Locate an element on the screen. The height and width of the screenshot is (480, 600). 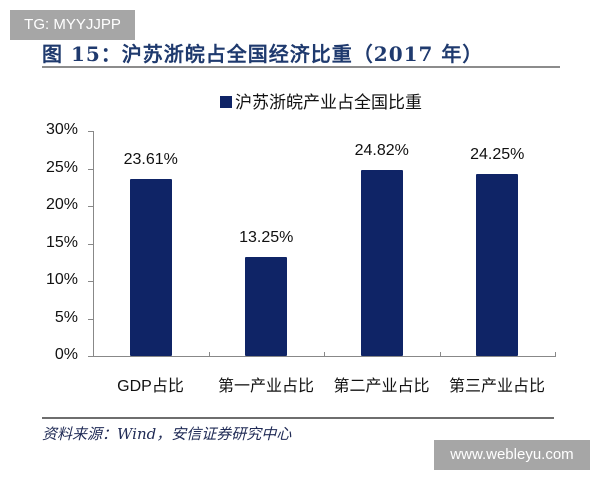
title-divider is located at coordinates (301, 67).